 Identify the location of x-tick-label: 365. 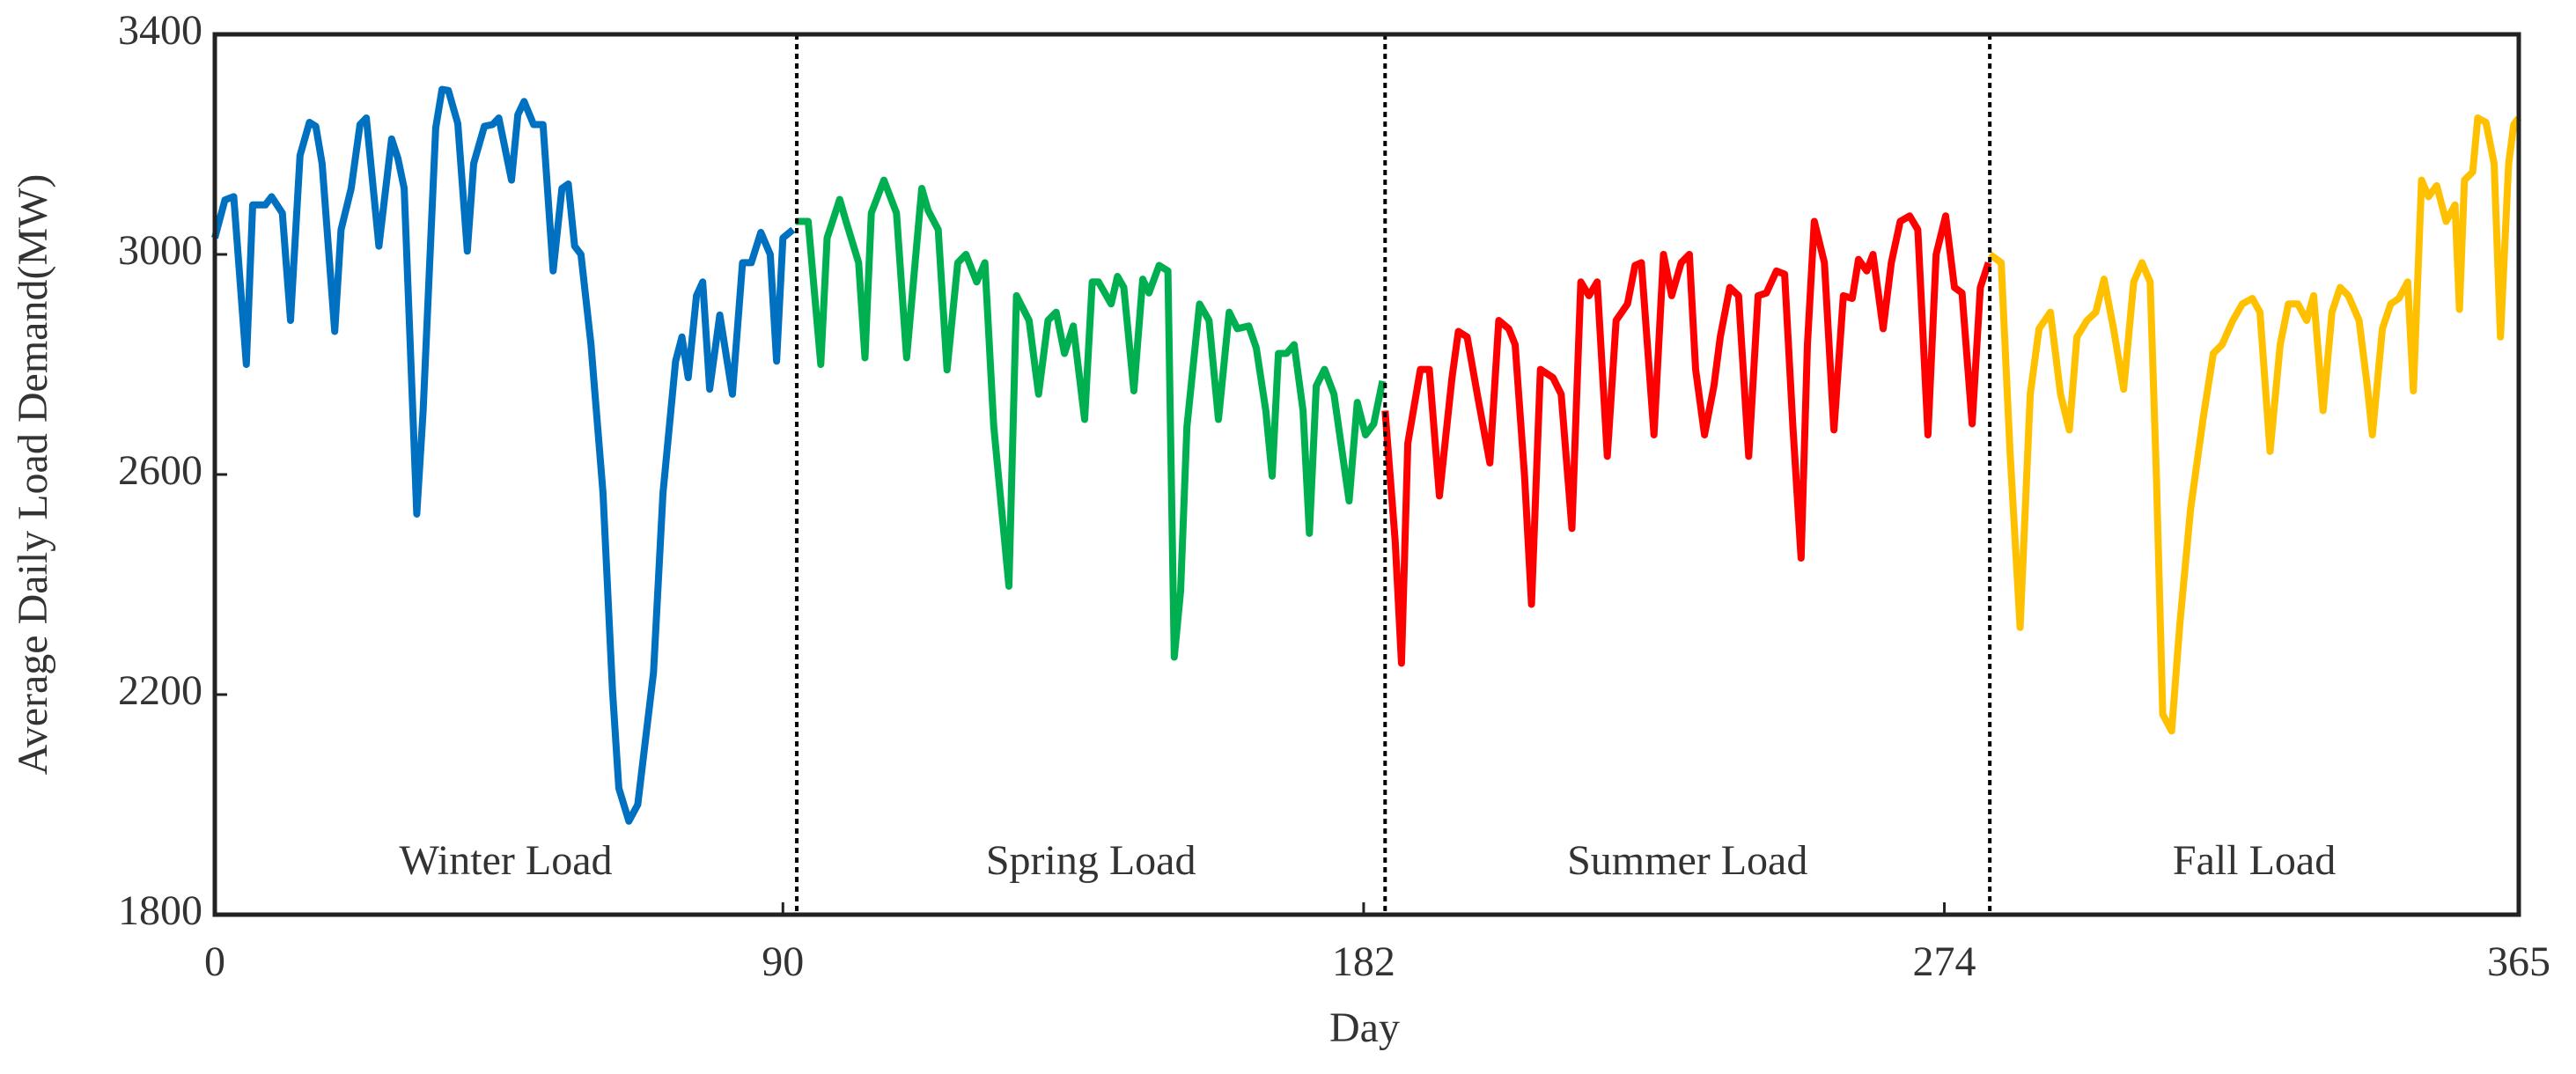
(2518, 962).